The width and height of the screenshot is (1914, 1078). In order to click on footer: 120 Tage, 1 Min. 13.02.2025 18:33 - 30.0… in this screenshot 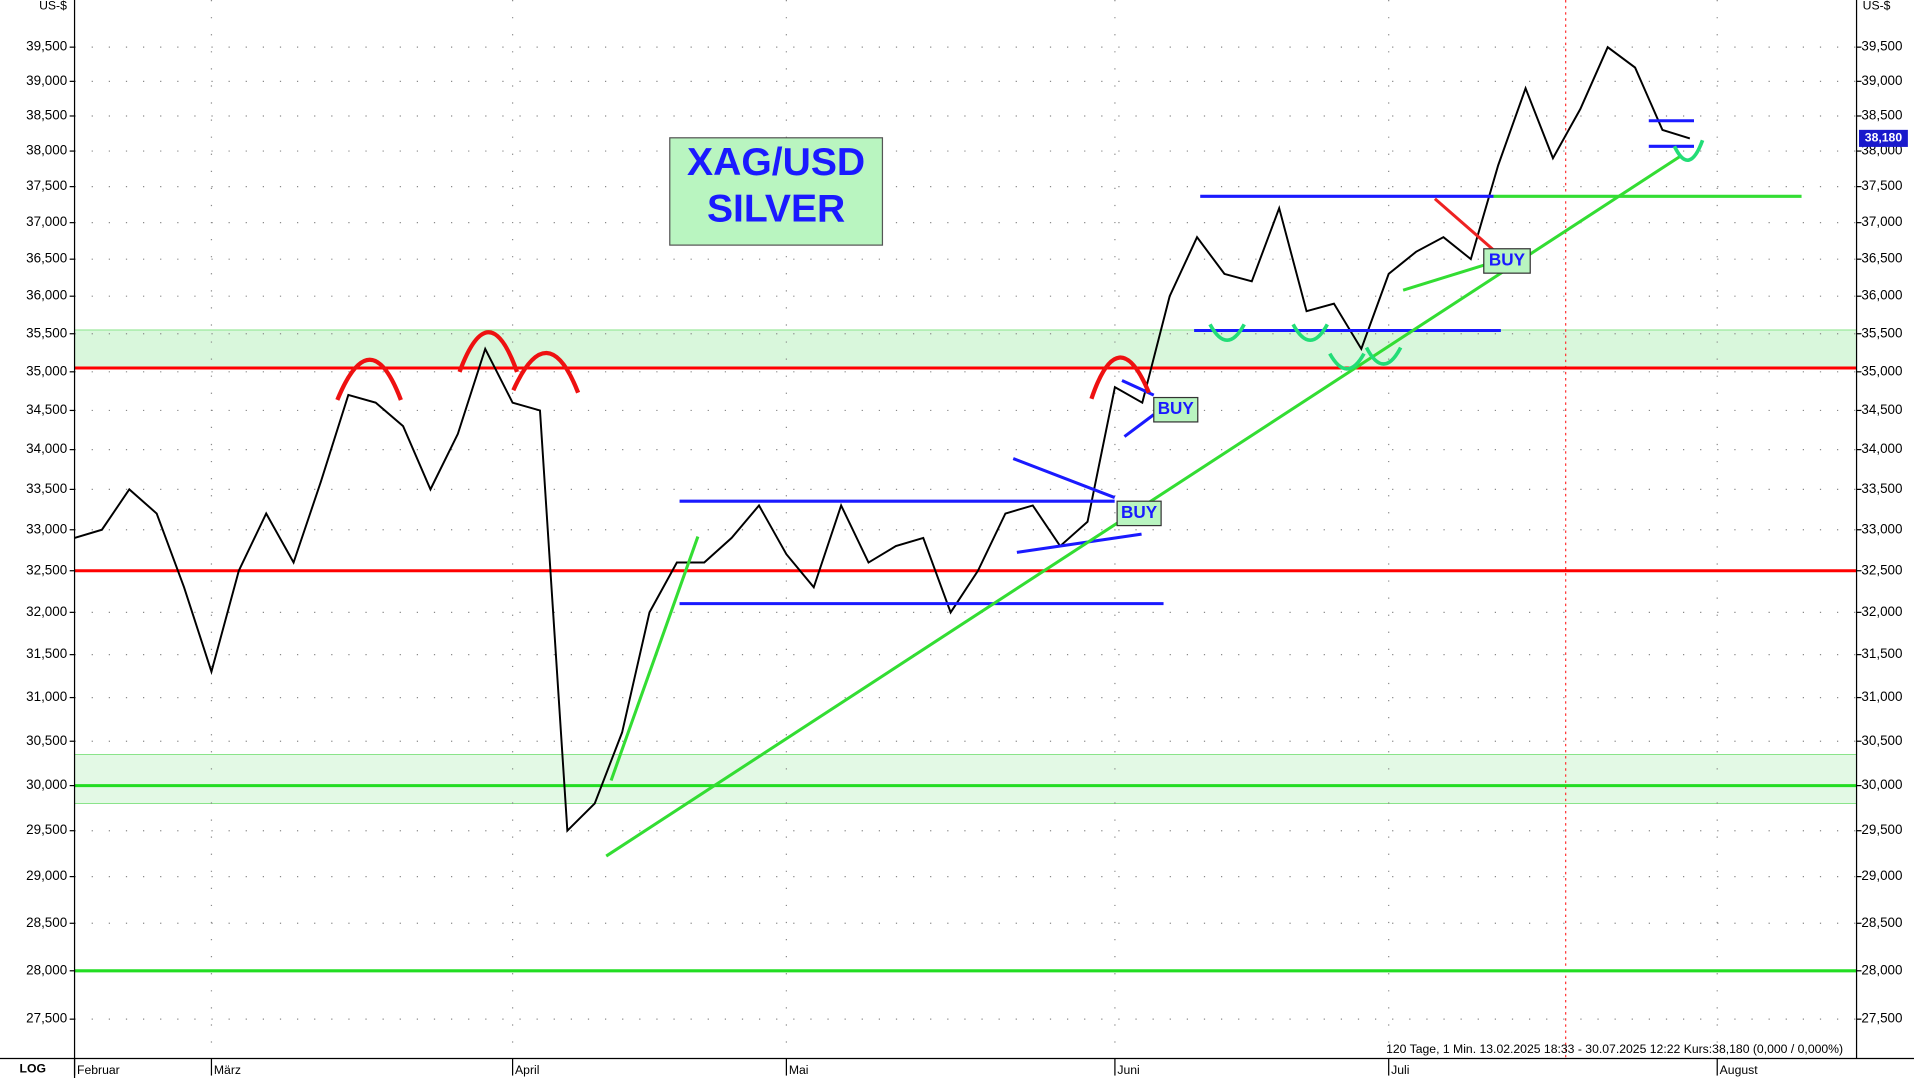, I will do `click(1614, 1049)`.